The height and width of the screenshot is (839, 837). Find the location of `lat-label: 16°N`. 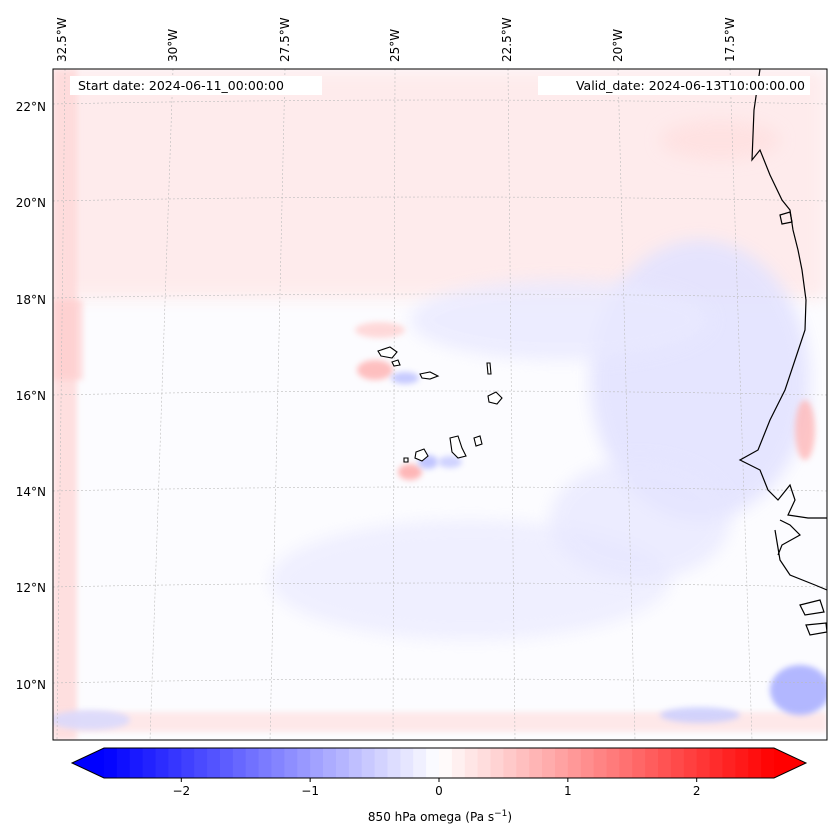

lat-label: 16°N is located at coordinates (31, 396).